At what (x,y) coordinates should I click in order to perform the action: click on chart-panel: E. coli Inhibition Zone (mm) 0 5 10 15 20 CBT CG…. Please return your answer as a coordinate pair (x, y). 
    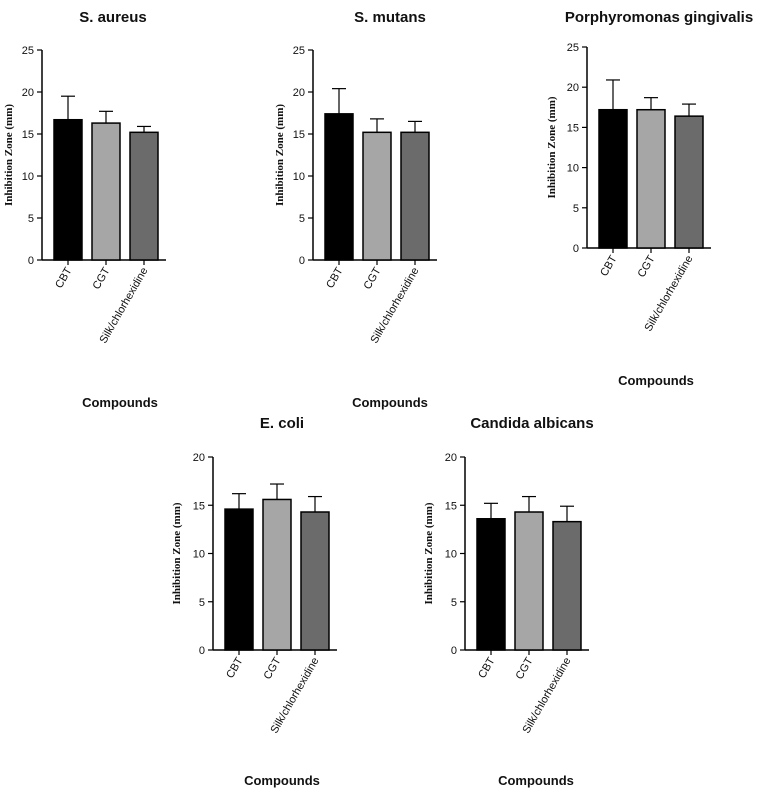
    Looking at the image, I should click on (254, 601).